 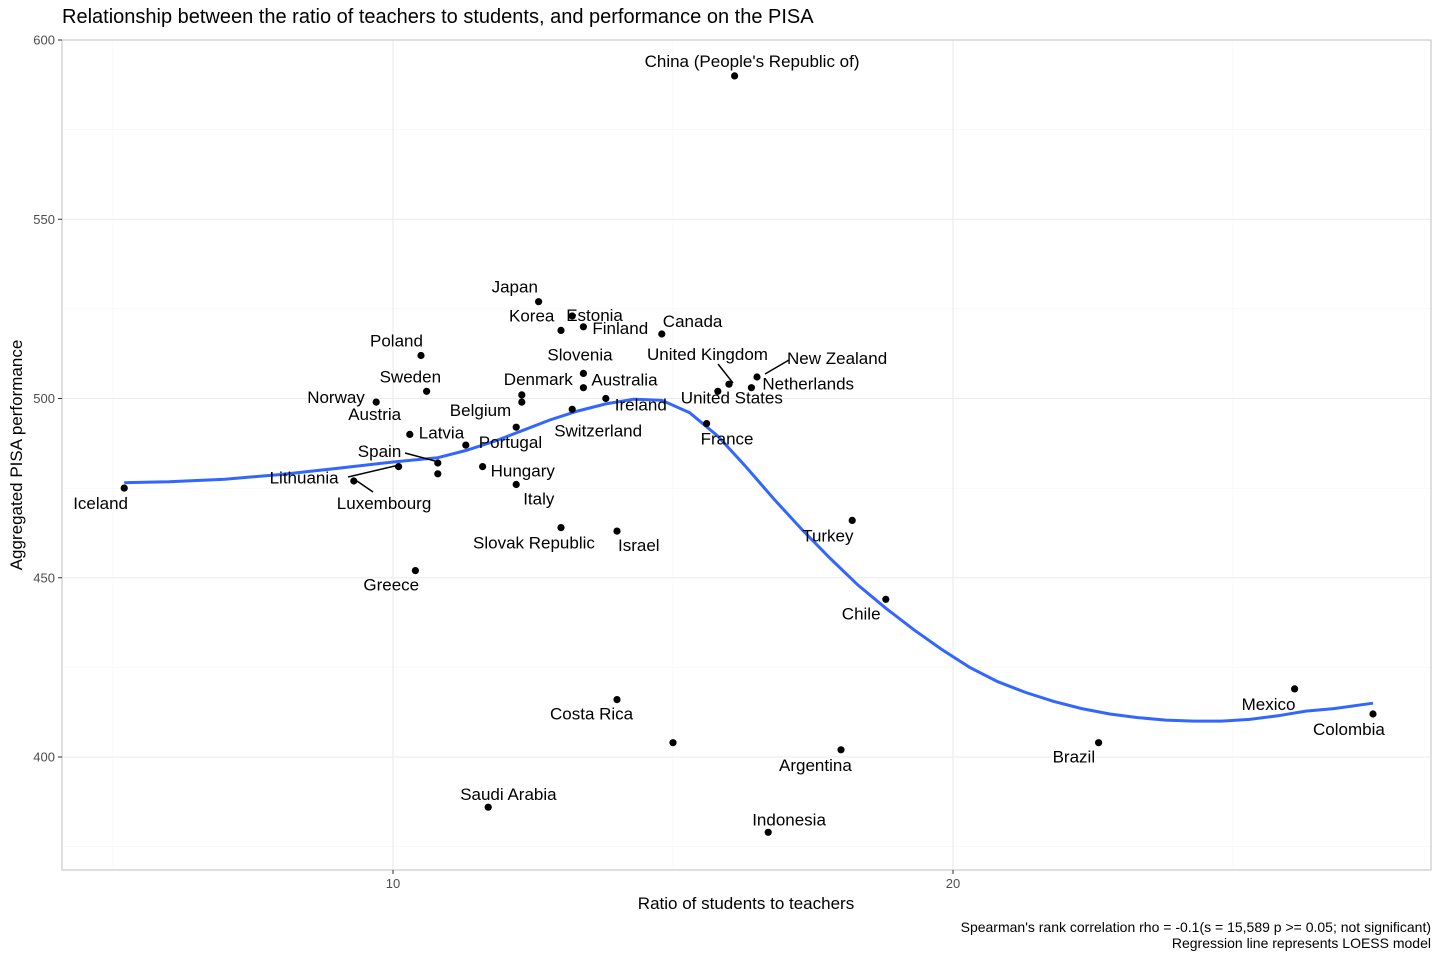 I want to click on point-lithuania, so click(x=399, y=467).